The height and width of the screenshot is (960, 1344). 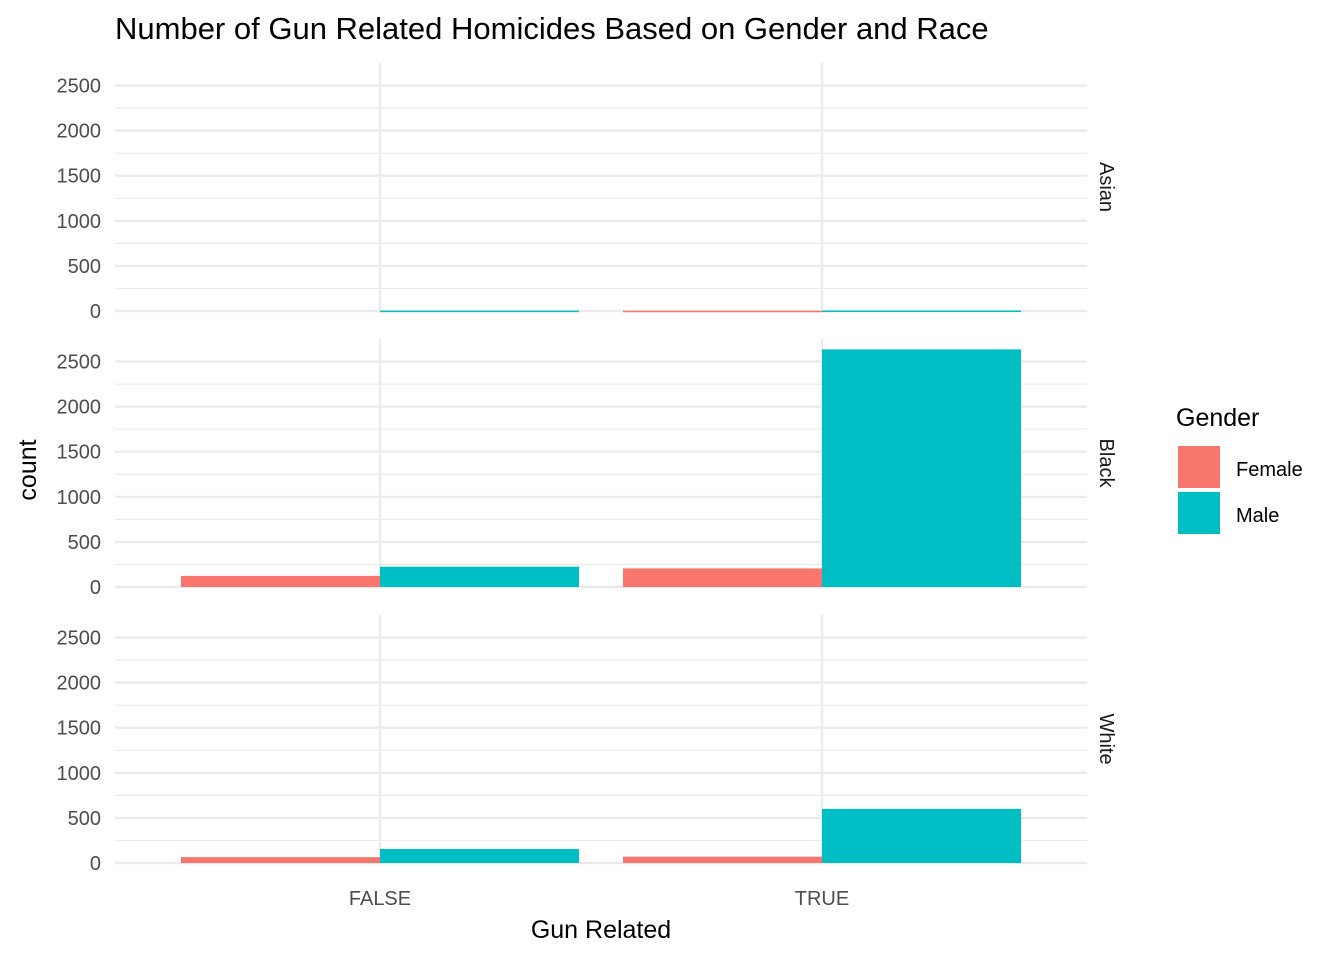 What do you see at coordinates (380, 899) in the screenshot?
I see `x-tick-label: FALSE` at bounding box center [380, 899].